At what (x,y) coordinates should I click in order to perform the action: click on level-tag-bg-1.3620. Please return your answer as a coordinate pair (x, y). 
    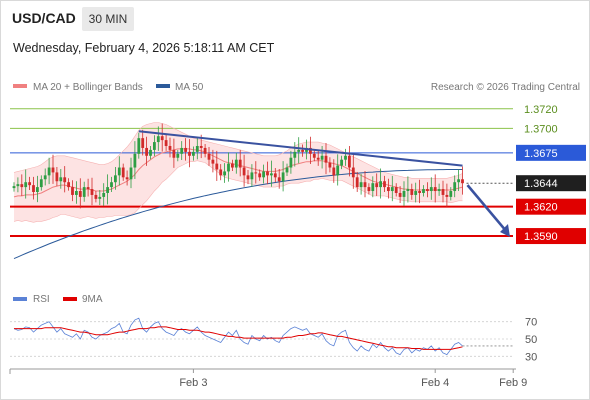
    Looking at the image, I should click on (551, 206).